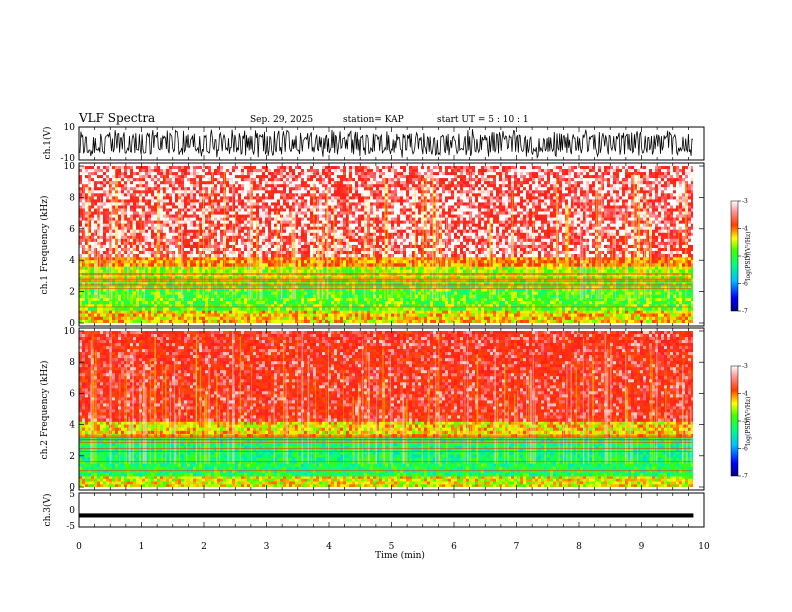  Describe the element at coordinates (70, 128) in the screenshot. I see `ch1-ytick-top: 10` at that location.